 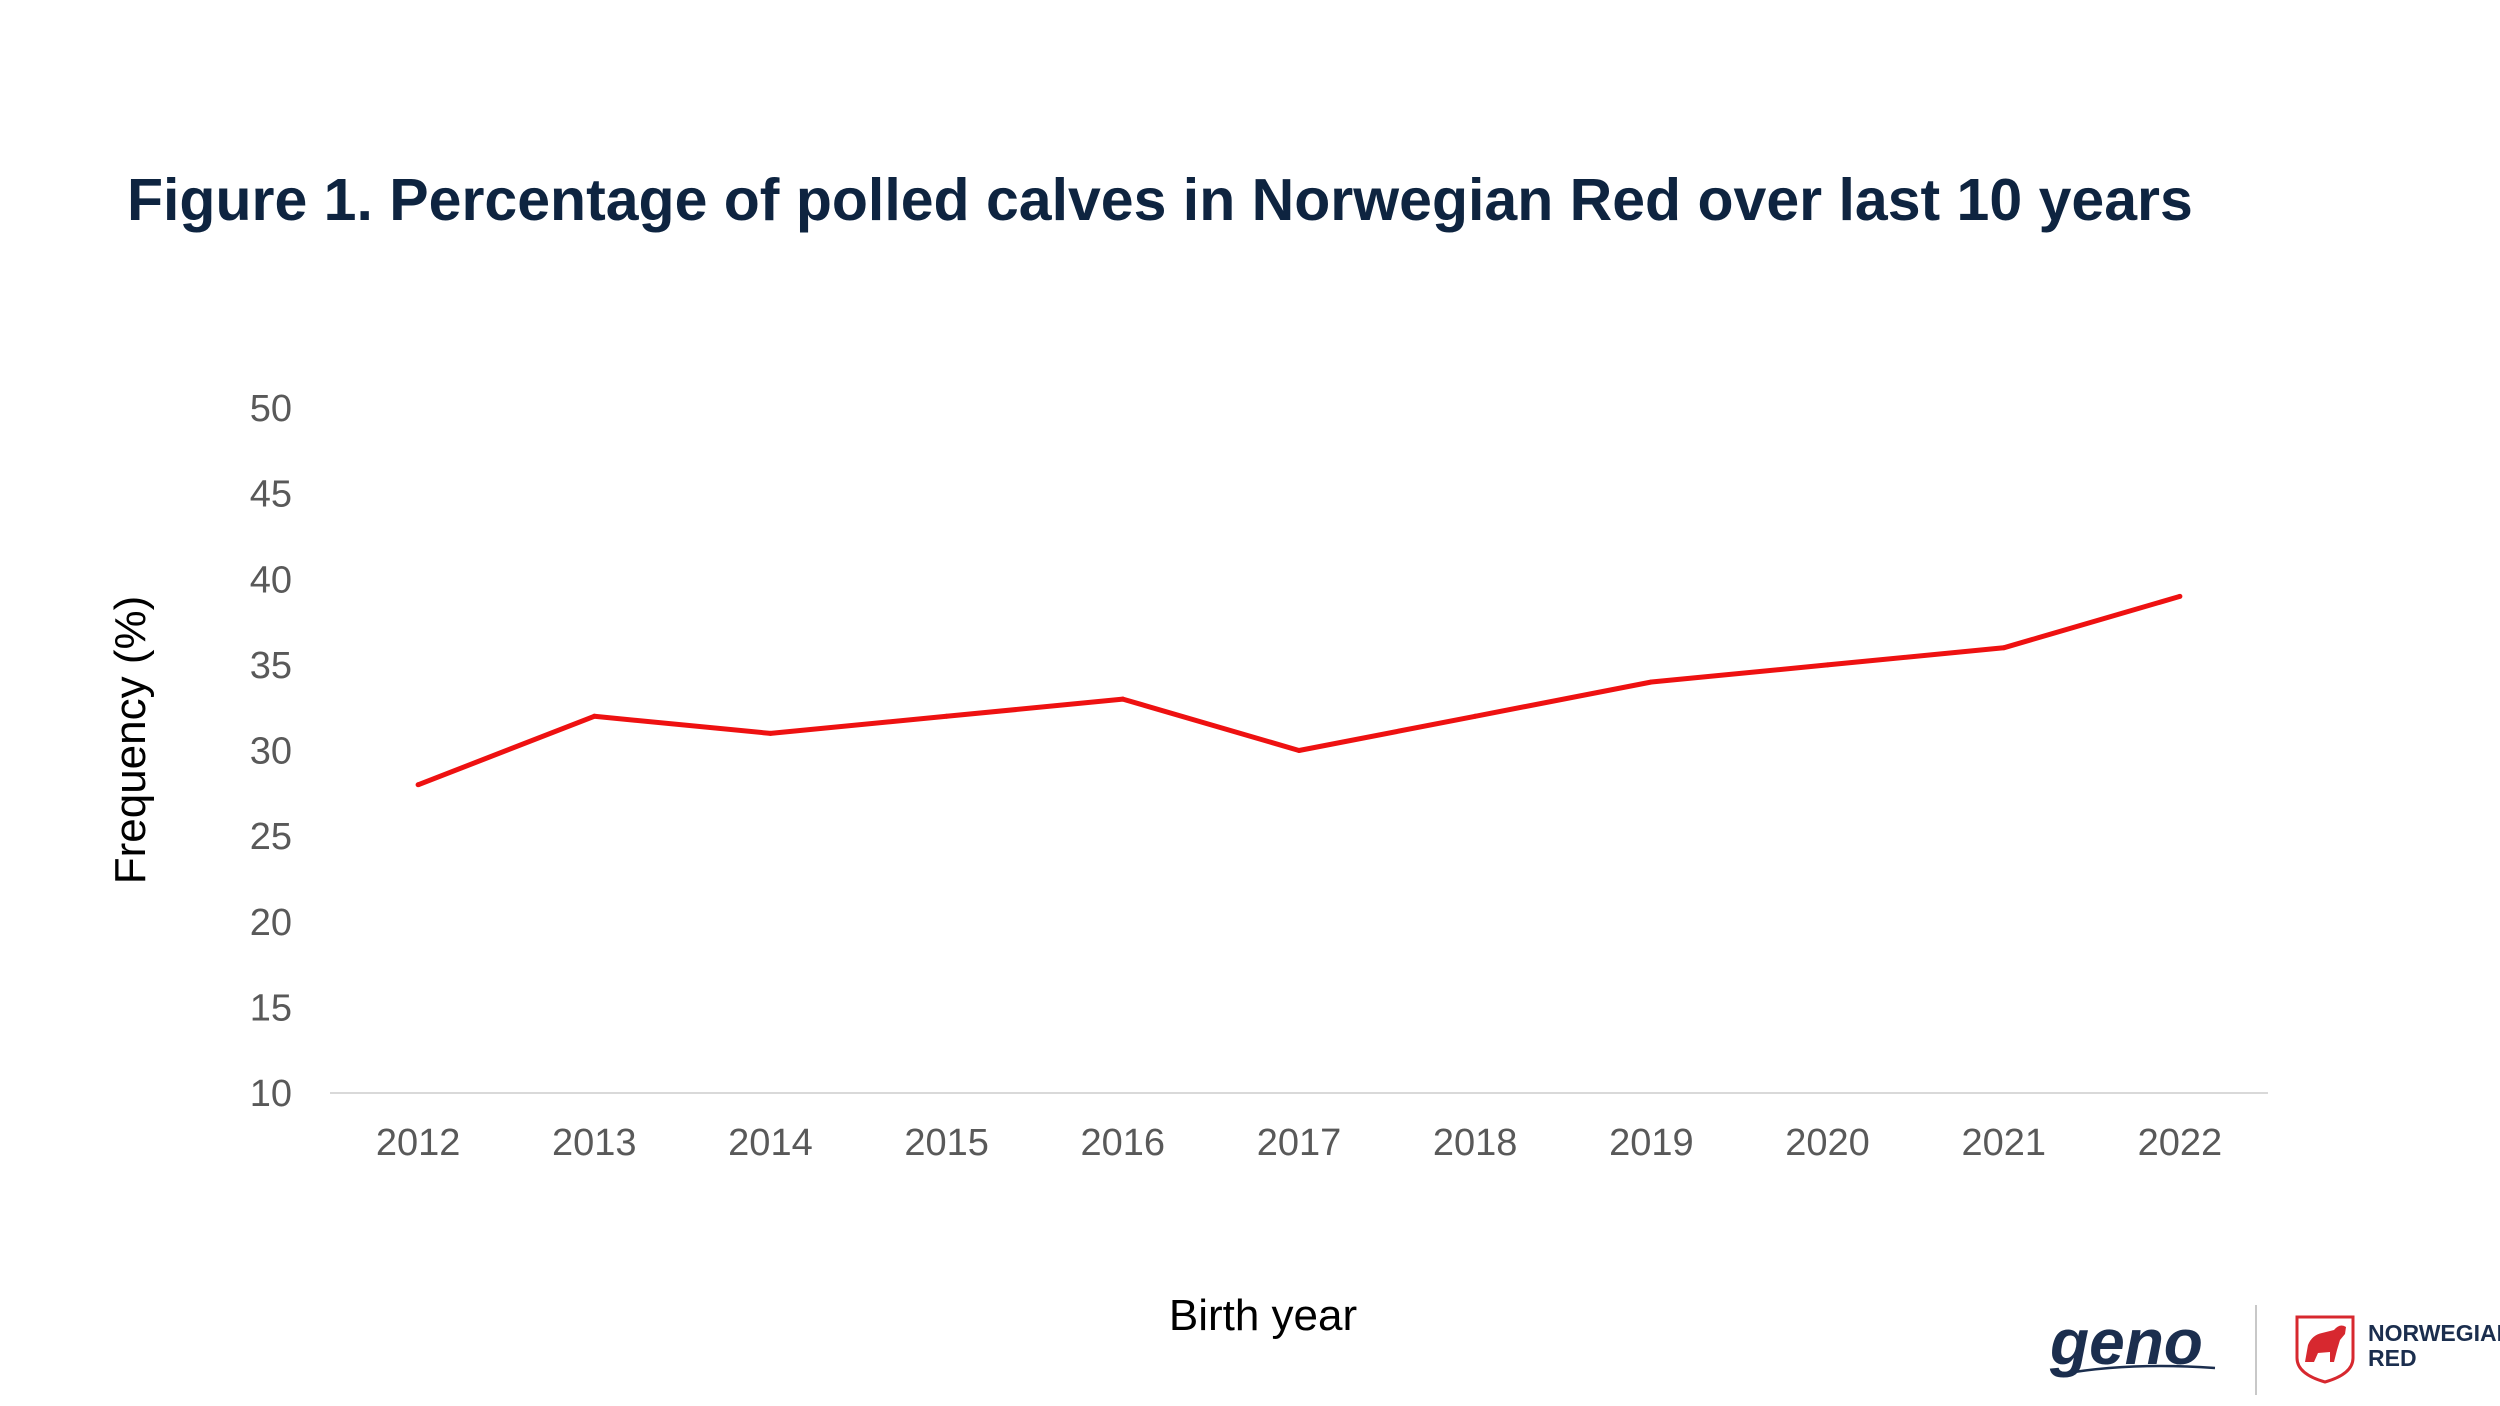 I want to click on y-axis-ticks: 10 15 20 25 30 35 40 45 50, so click(x=271, y=751).